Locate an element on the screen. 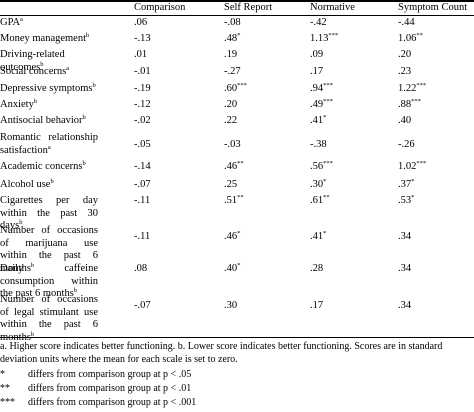 The width and height of the screenshot is (474, 412). cell-value: -.05 is located at coordinates (142, 144).